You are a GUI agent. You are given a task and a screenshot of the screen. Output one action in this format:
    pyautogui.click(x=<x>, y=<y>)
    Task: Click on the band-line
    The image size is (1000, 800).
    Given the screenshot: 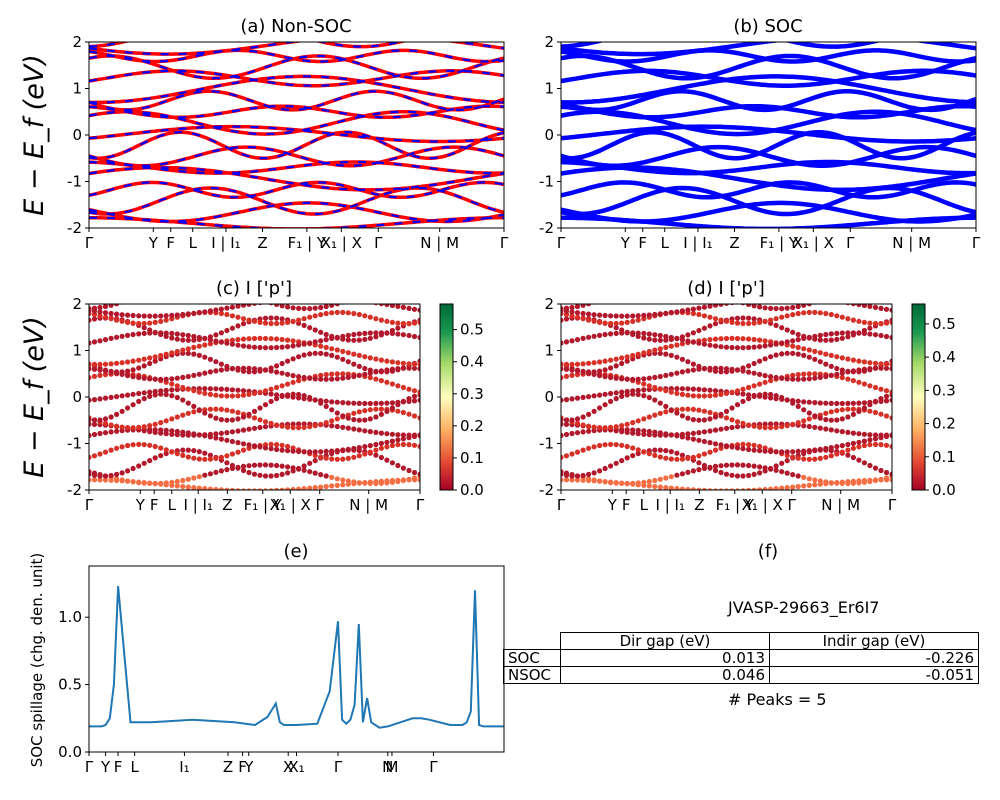 What is the action you would take?
    pyautogui.click(x=768, y=49)
    